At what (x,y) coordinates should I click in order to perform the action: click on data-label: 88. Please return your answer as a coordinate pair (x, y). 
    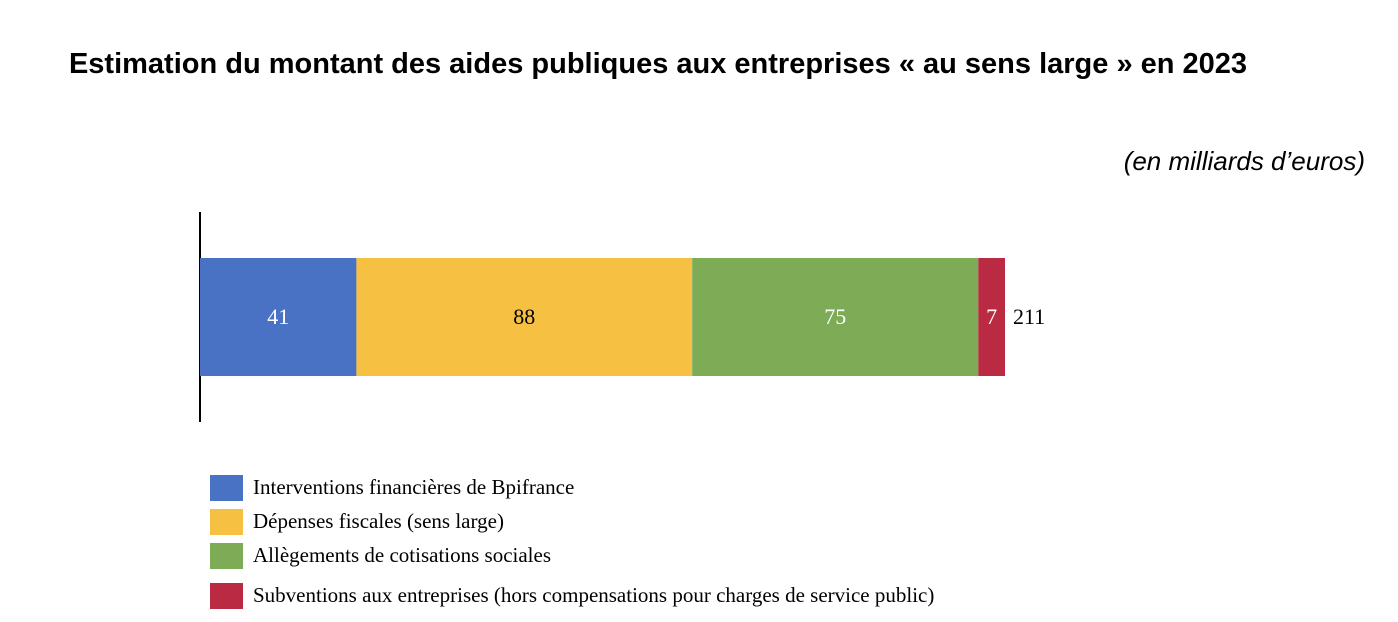
    Looking at the image, I should click on (524, 316).